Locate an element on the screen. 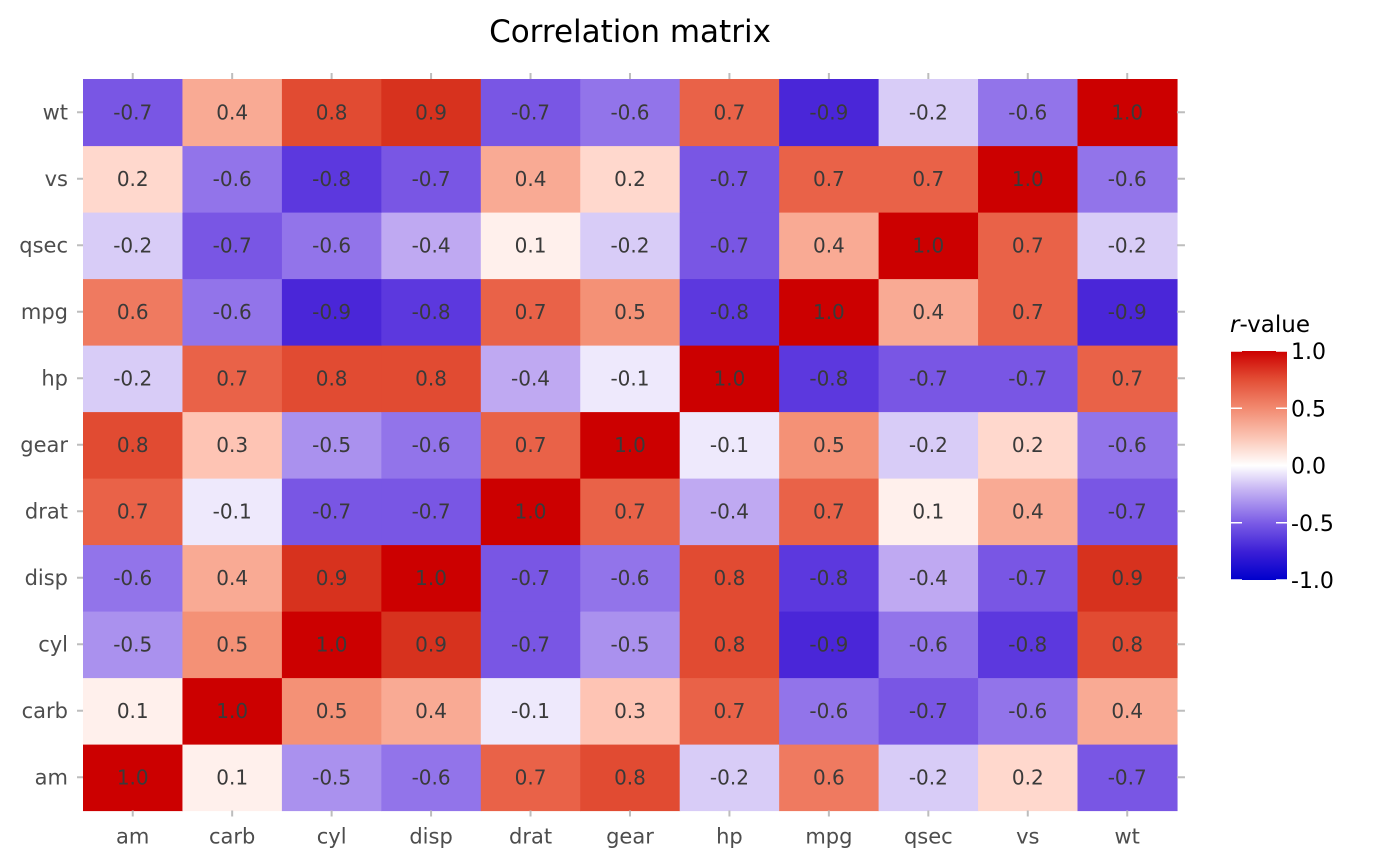 Image resolution: width=1400 pixels, height=866 pixels. heatmap-cell-qsec-qsec is located at coordinates (928, 246).